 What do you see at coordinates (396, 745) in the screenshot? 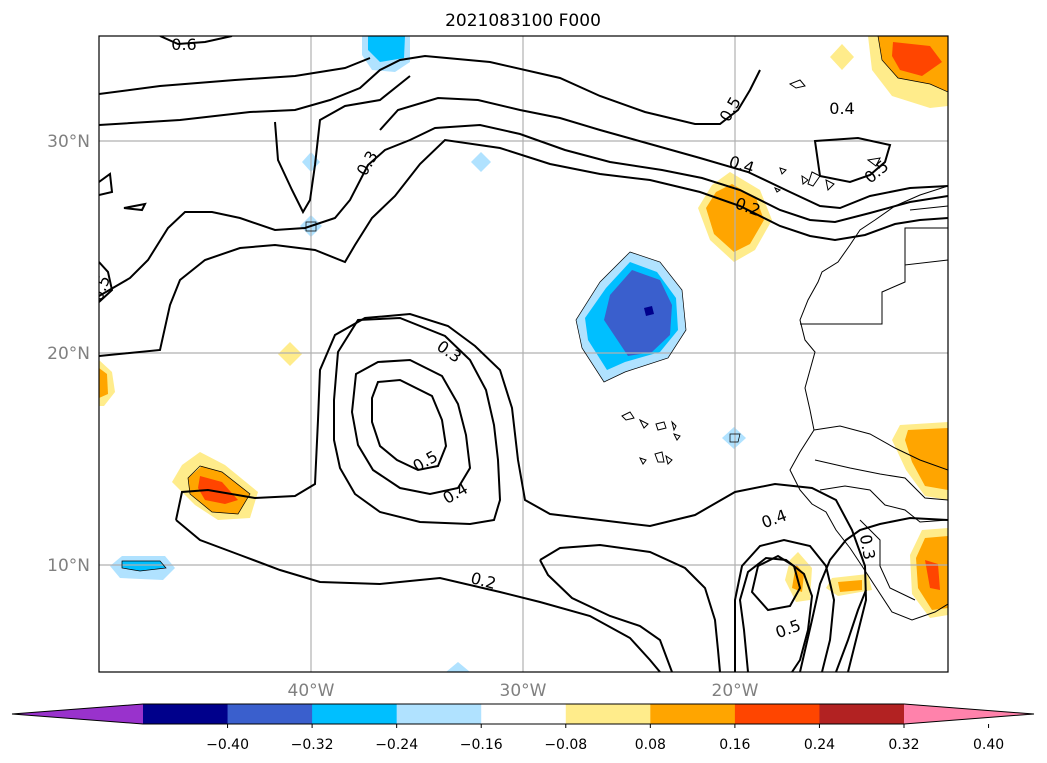
I see `colorbar-tick-label: −0.24` at bounding box center [396, 745].